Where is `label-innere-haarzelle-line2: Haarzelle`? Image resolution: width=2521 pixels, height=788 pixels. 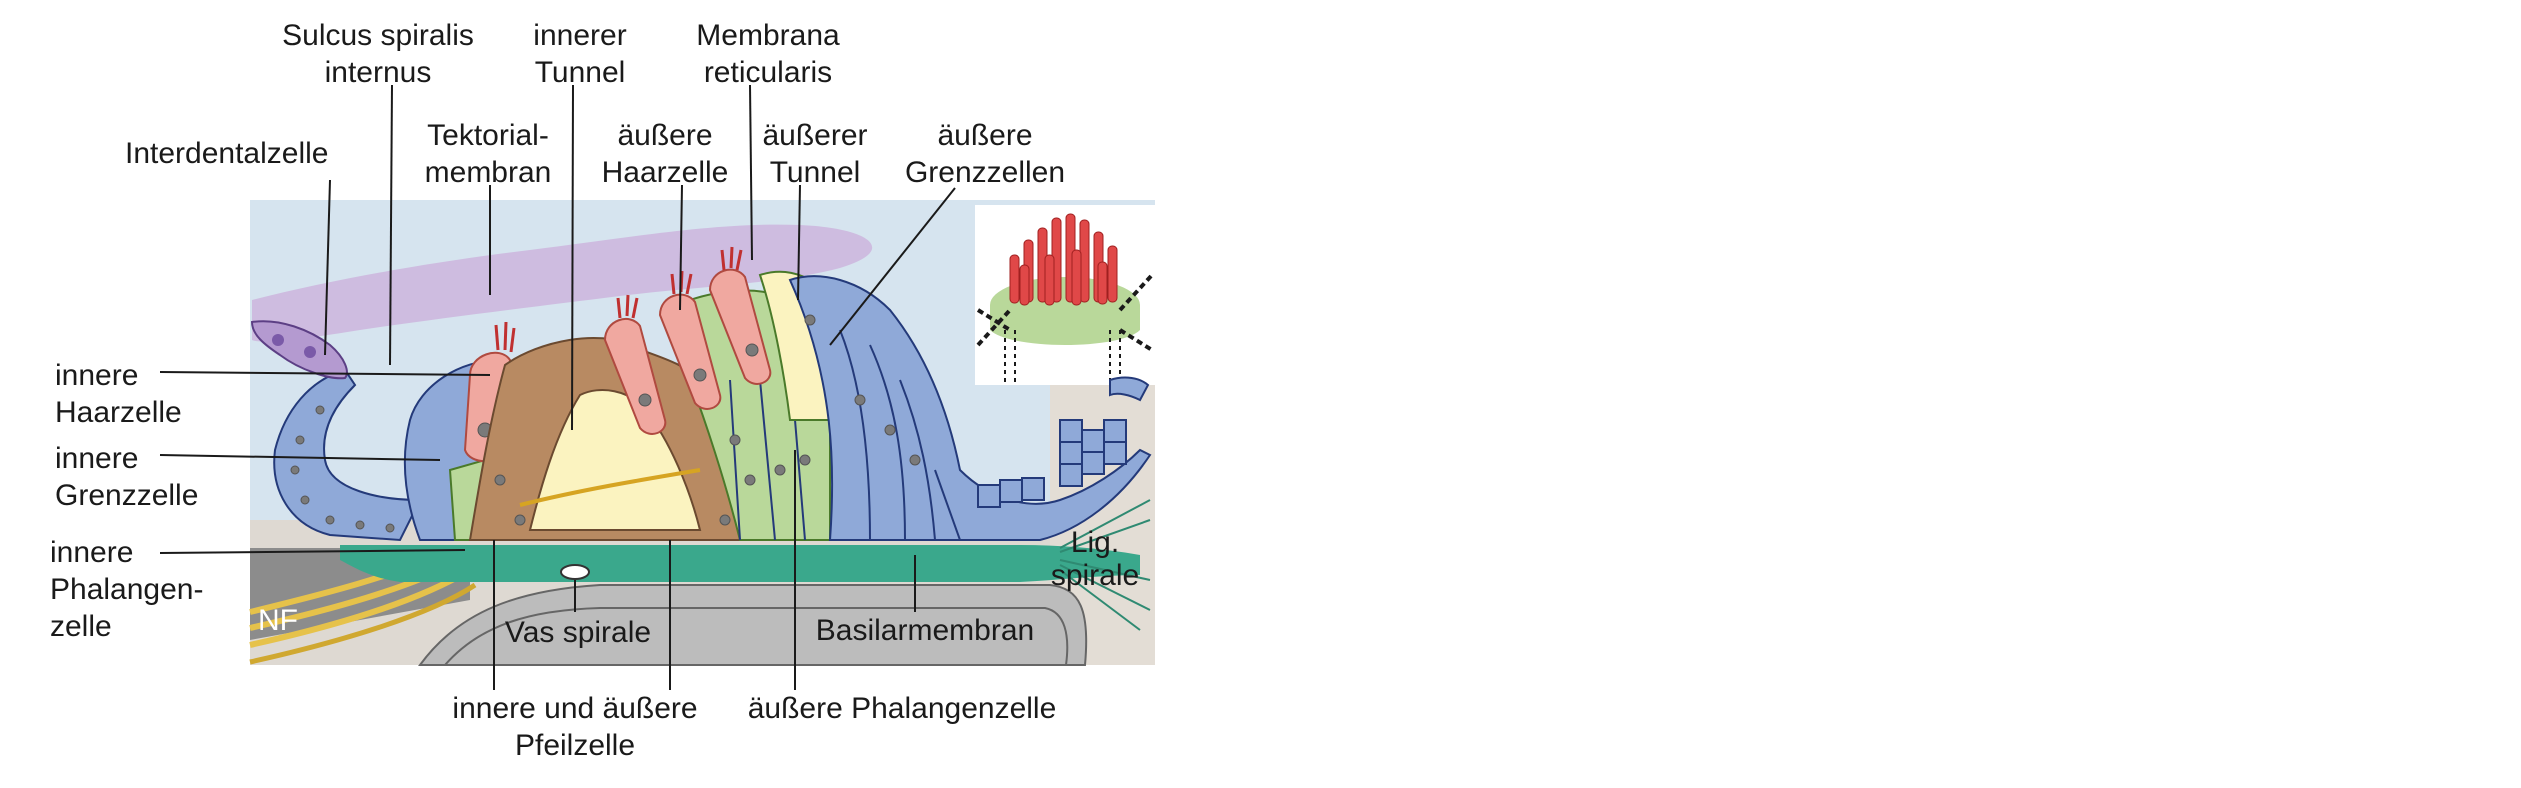 label-innere-haarzelle-line2: Haarzelle is located at coordinates (118, 412).